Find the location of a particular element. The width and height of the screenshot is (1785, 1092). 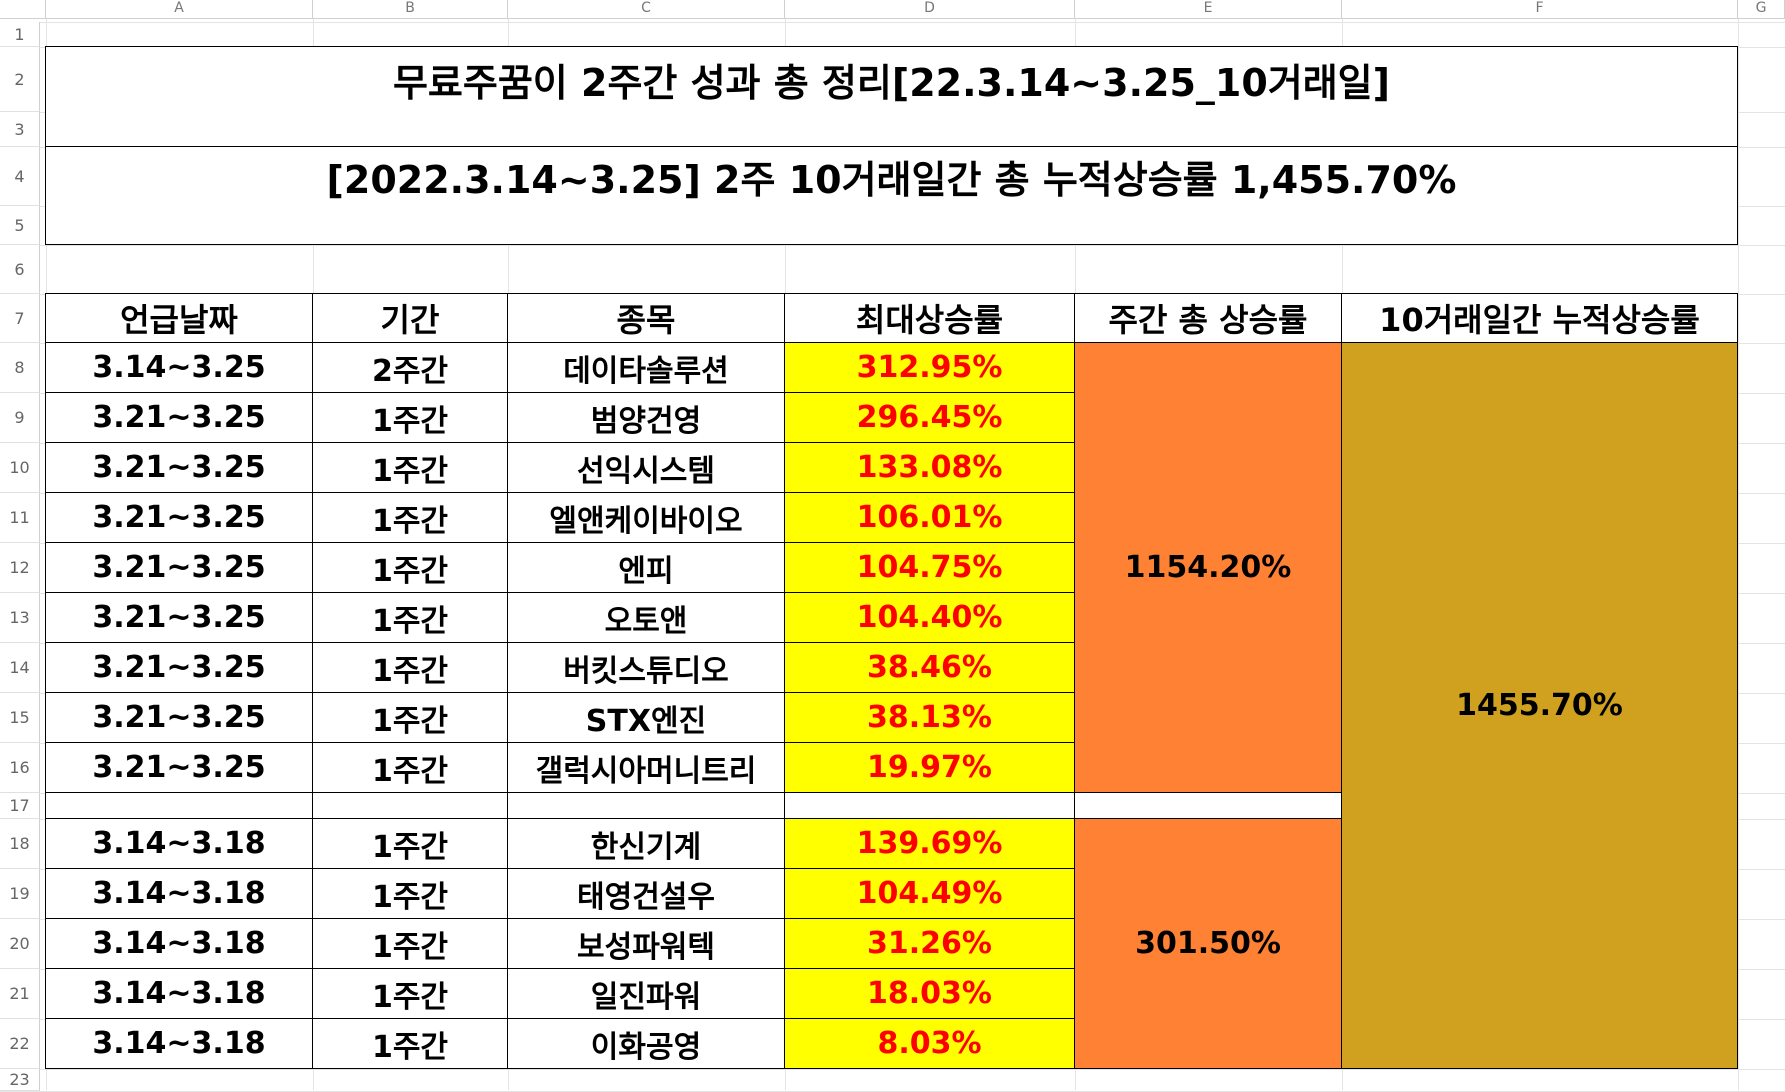

stock-name-cell: 오토앤 is located at coordinates (646, 617).